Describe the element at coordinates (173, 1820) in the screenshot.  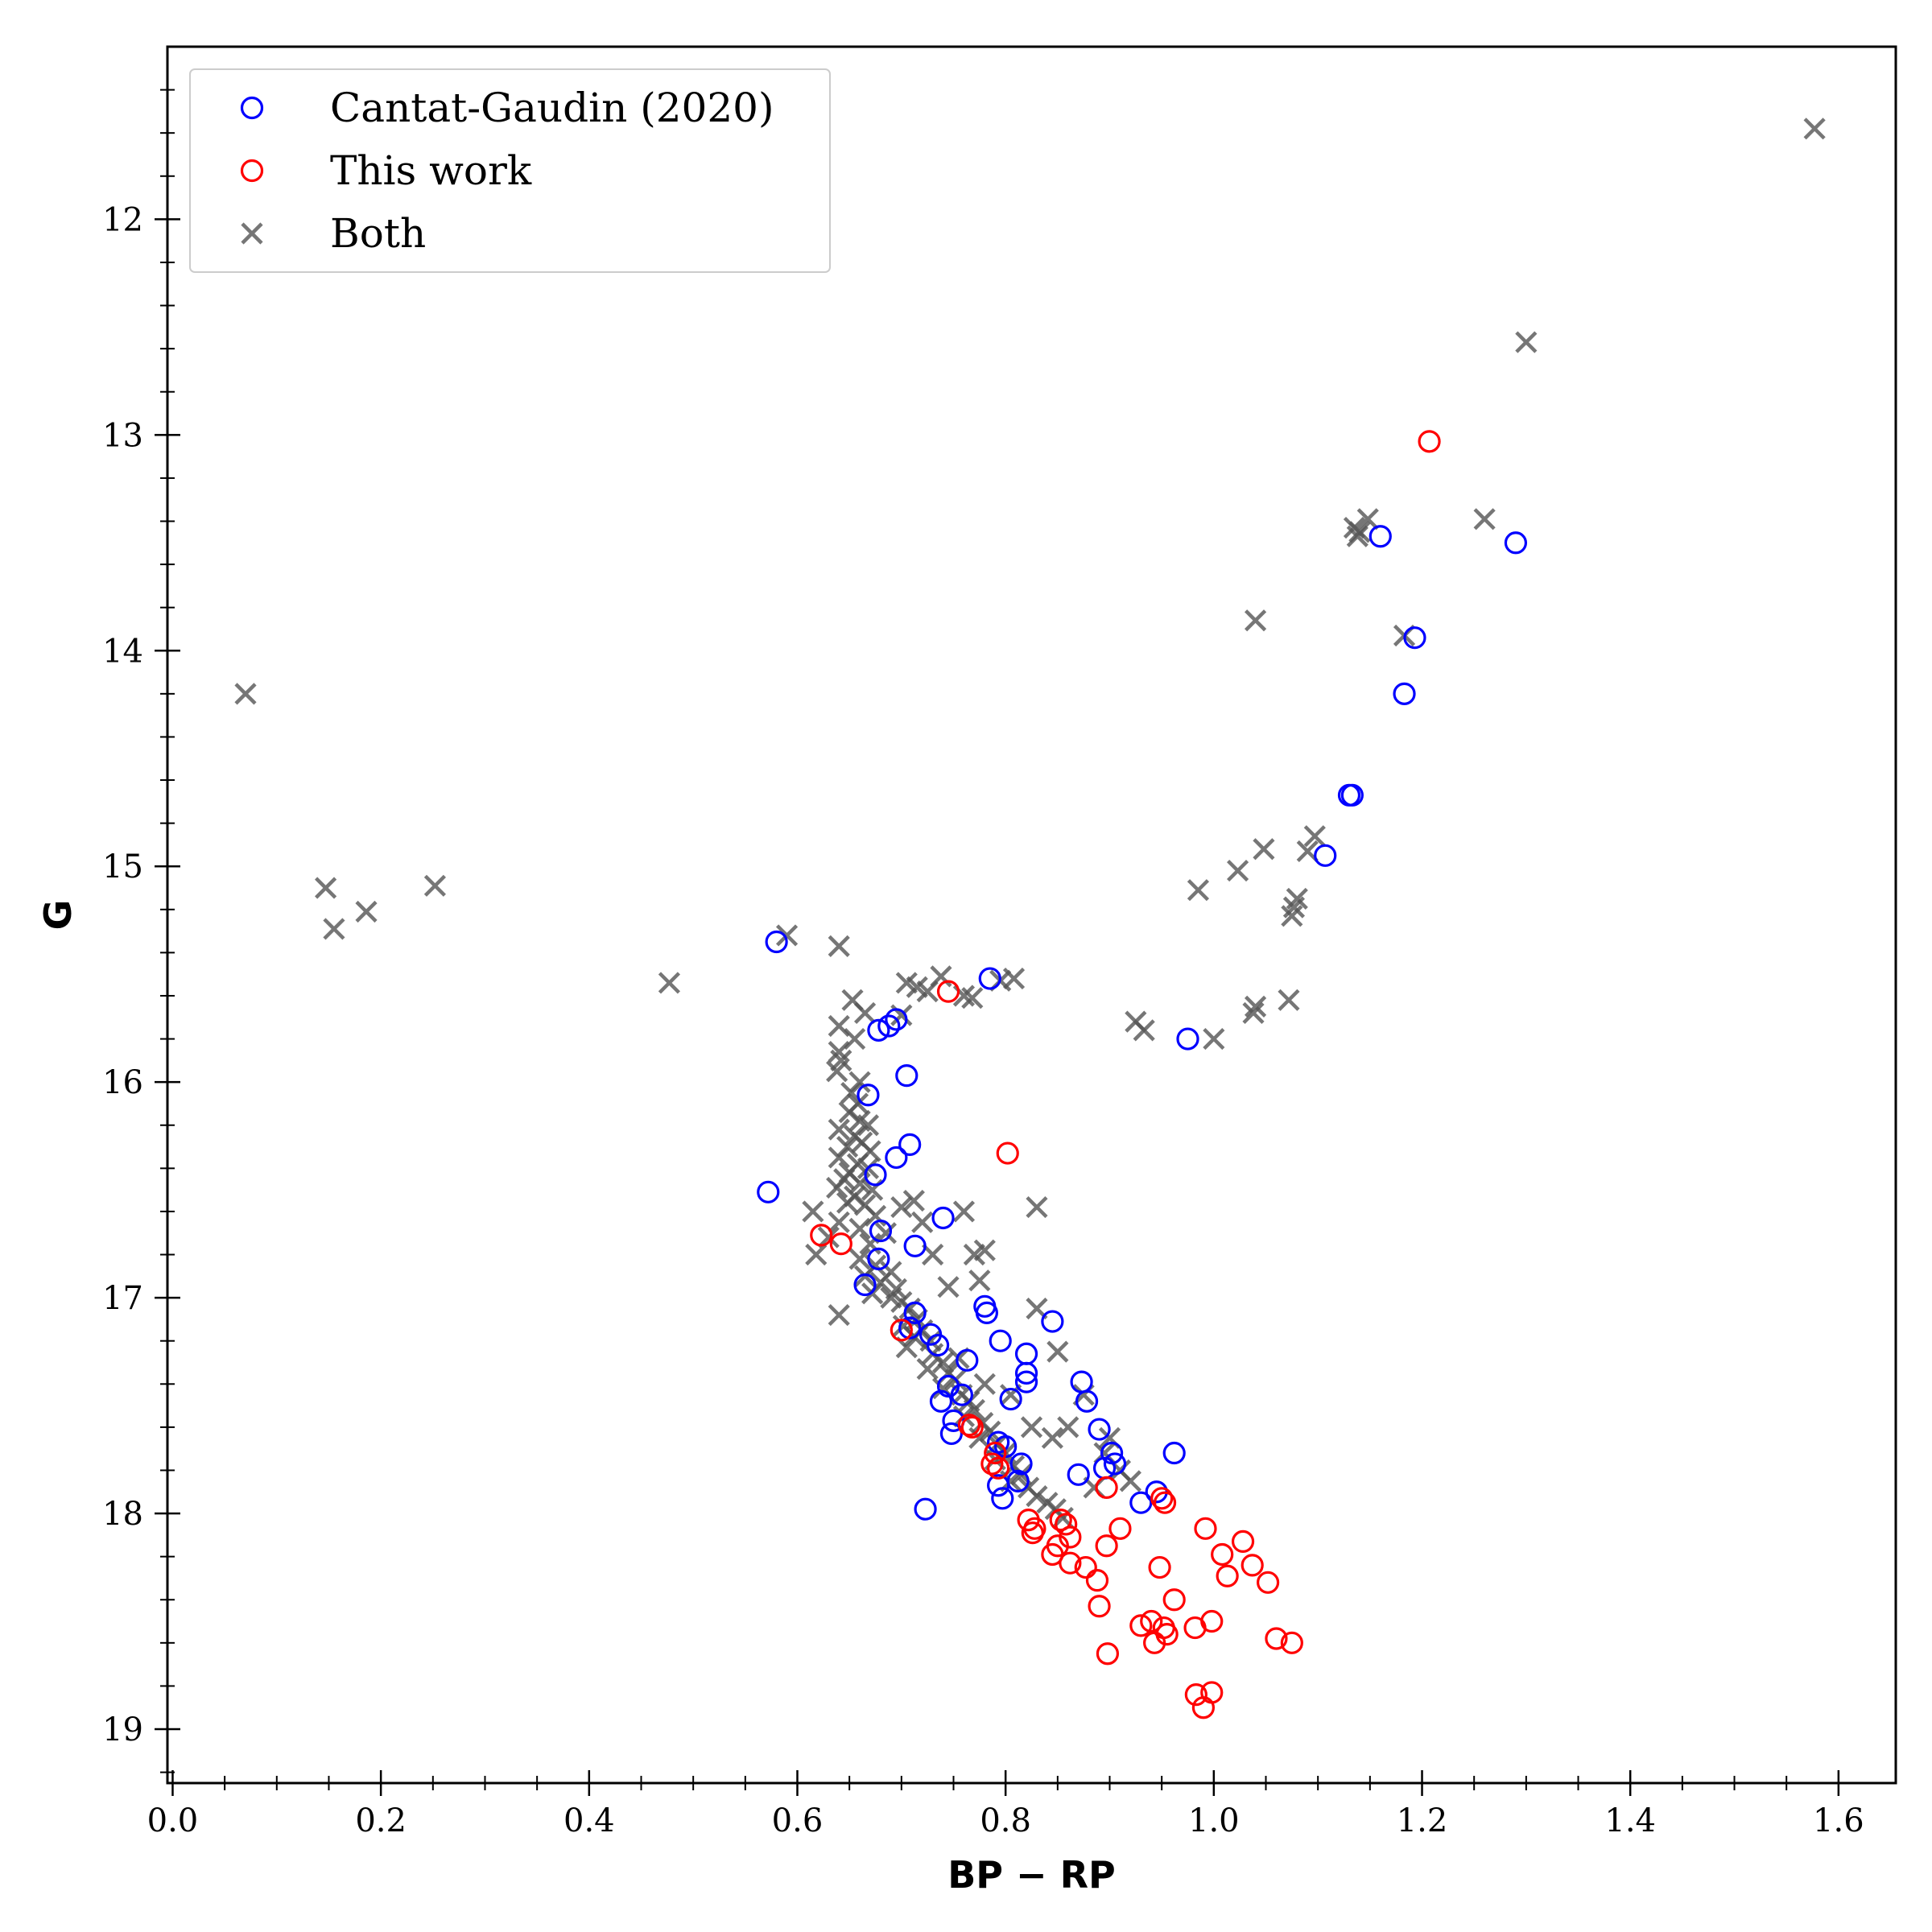
I see `x-tick-label: 0.0` at that location.